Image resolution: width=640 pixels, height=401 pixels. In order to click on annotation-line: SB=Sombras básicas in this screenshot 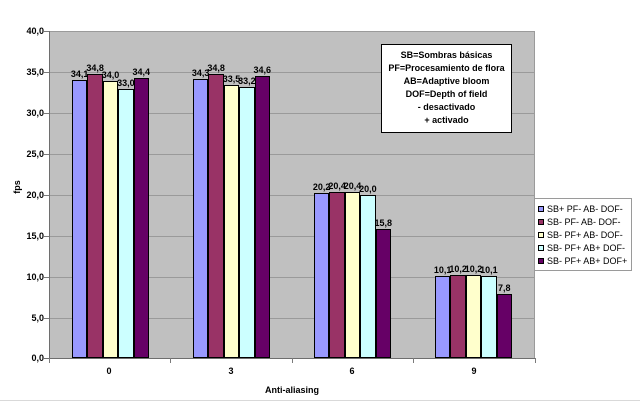, I will do `click(446, 55)`.